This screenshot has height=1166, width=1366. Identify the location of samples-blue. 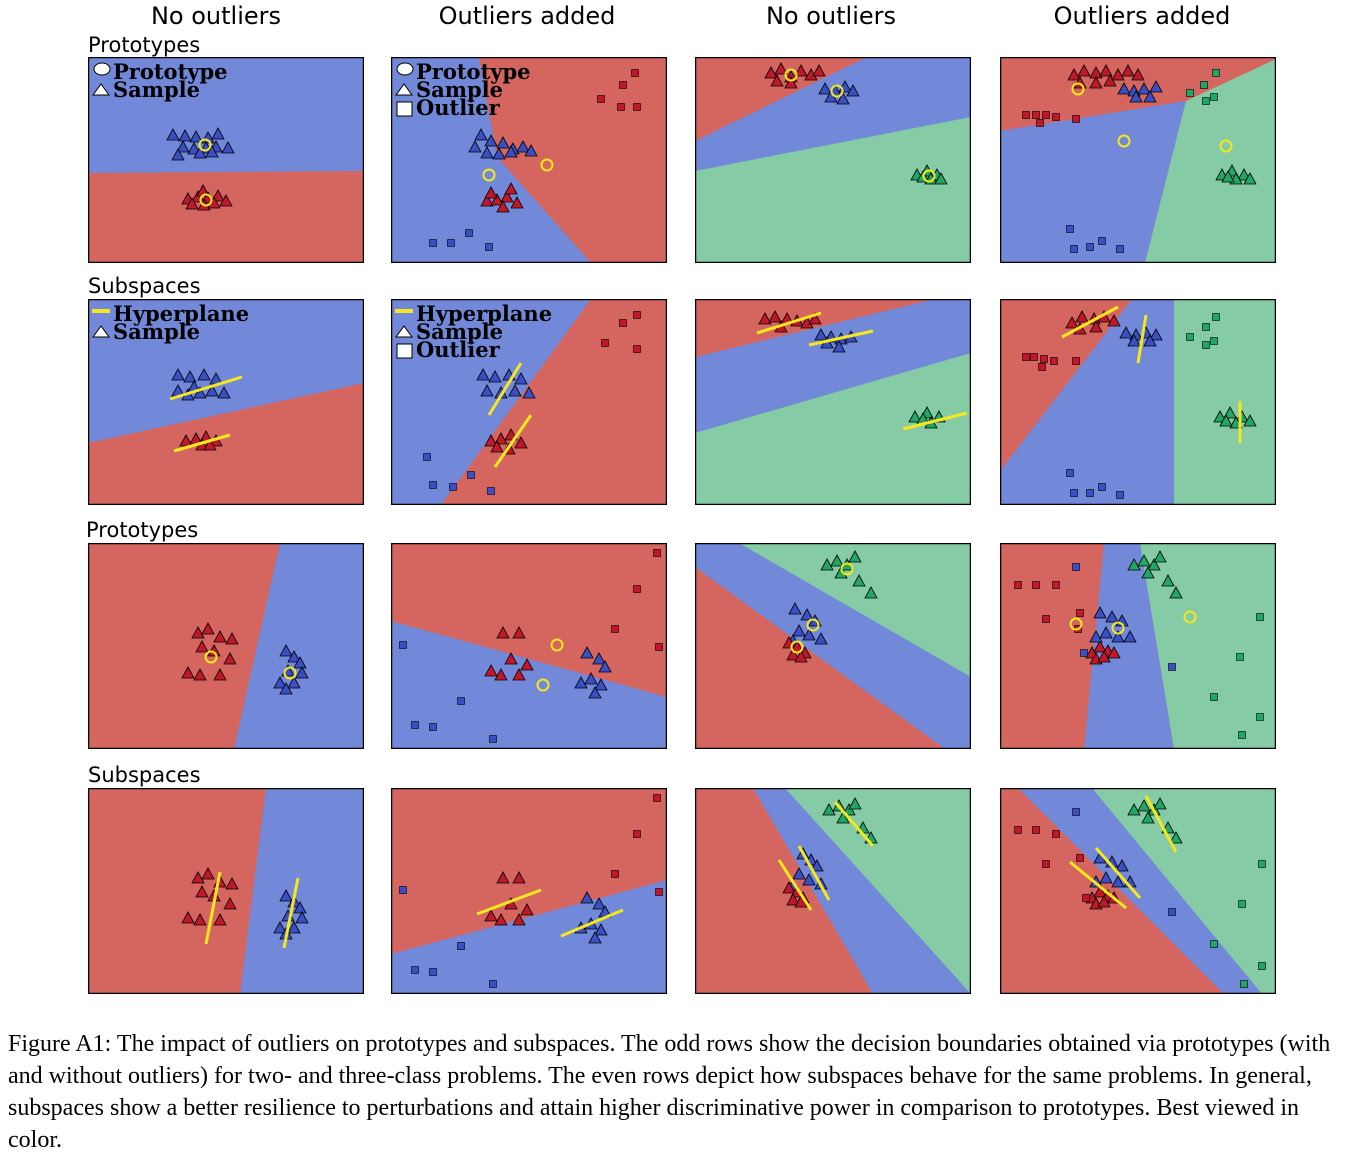
(201, 384).